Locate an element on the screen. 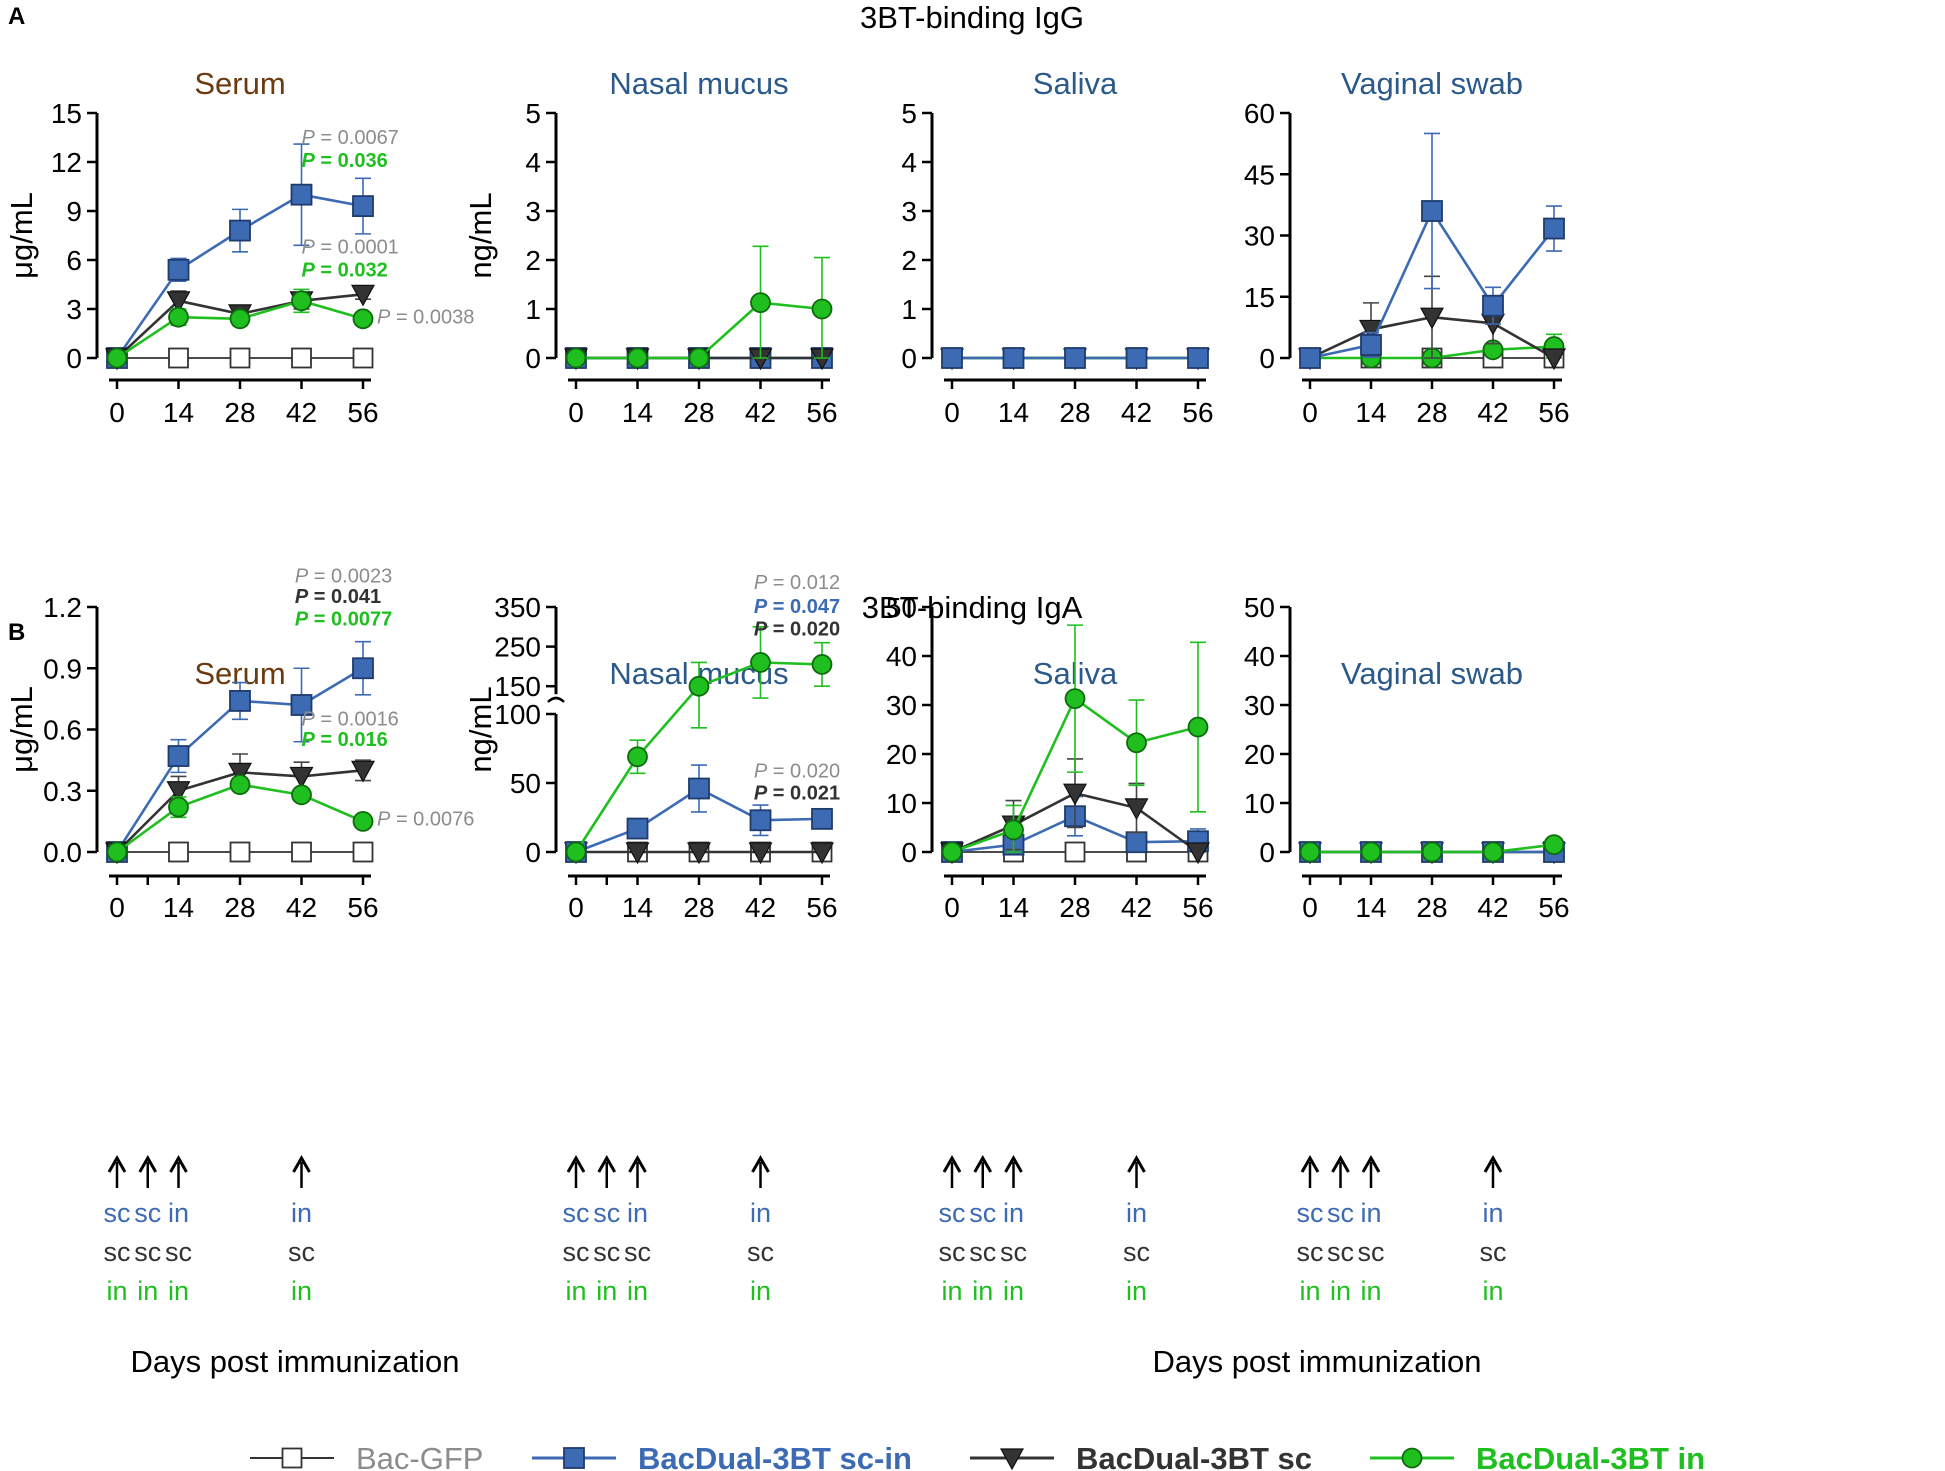  legend-item-bacgfp: Bac-GFP is located at coordinates (366, 1456).